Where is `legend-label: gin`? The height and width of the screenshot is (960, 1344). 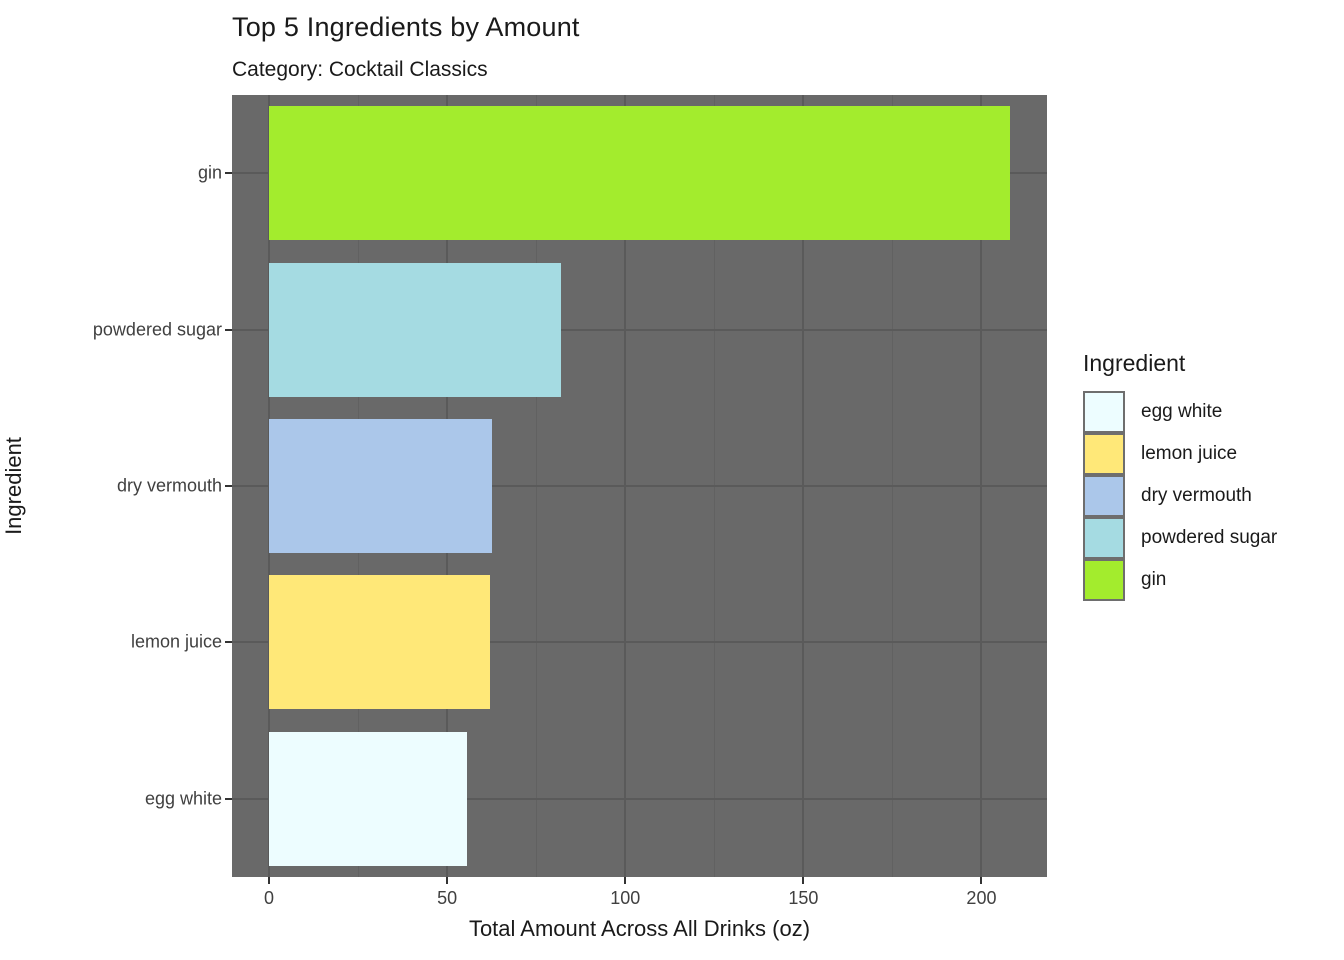 legend-label: gin is located at coordinates (1154, 579).